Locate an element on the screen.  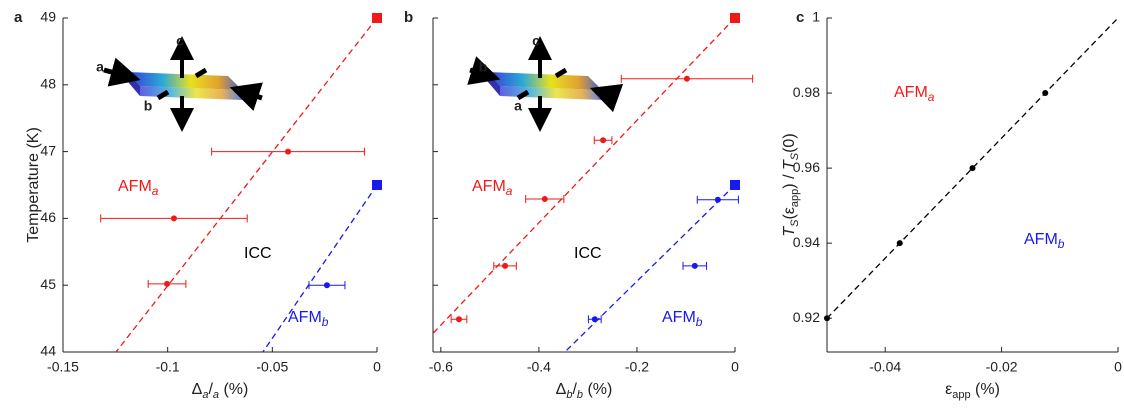
y-tick-label: 0.92 is located at coordinates (806, 317).